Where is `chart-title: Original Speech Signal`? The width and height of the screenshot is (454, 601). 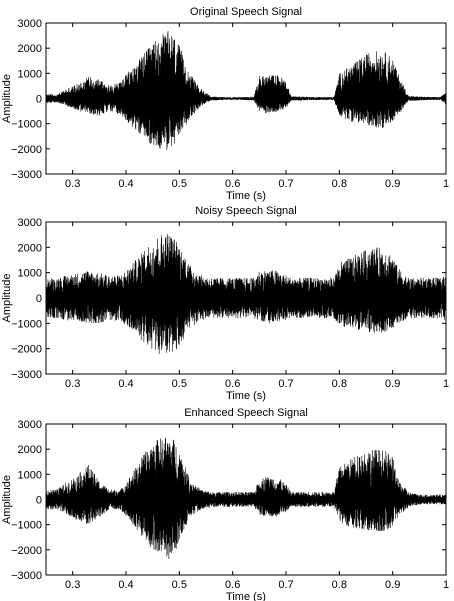
chart-title: Original Speech Signal is located at coordinates (246, 12).